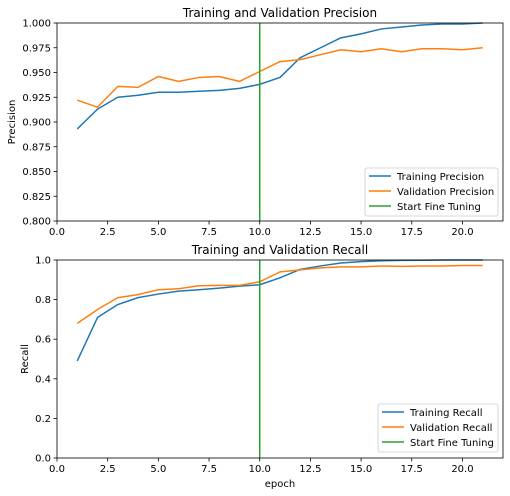  What do you see at coordinates (36, 73) in the screenshot?
I see `y-tick-label: 0.950` at bounding box center [36, 73].